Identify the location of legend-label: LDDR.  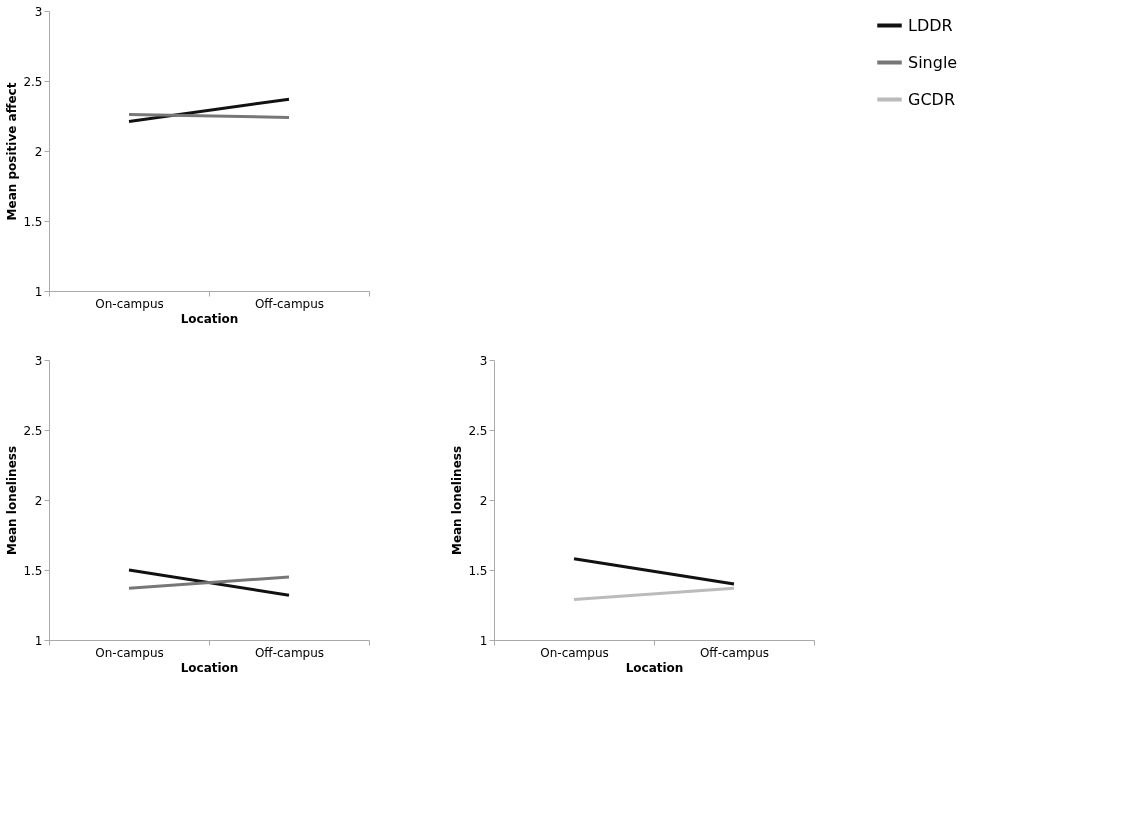
(930, 25).